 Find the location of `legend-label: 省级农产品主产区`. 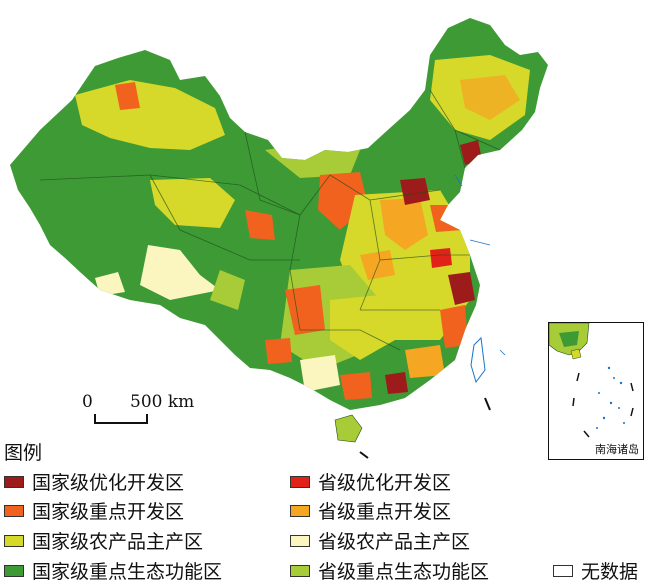

legend-label: 省级农产品主产区 is located at coordinates (394, 542).